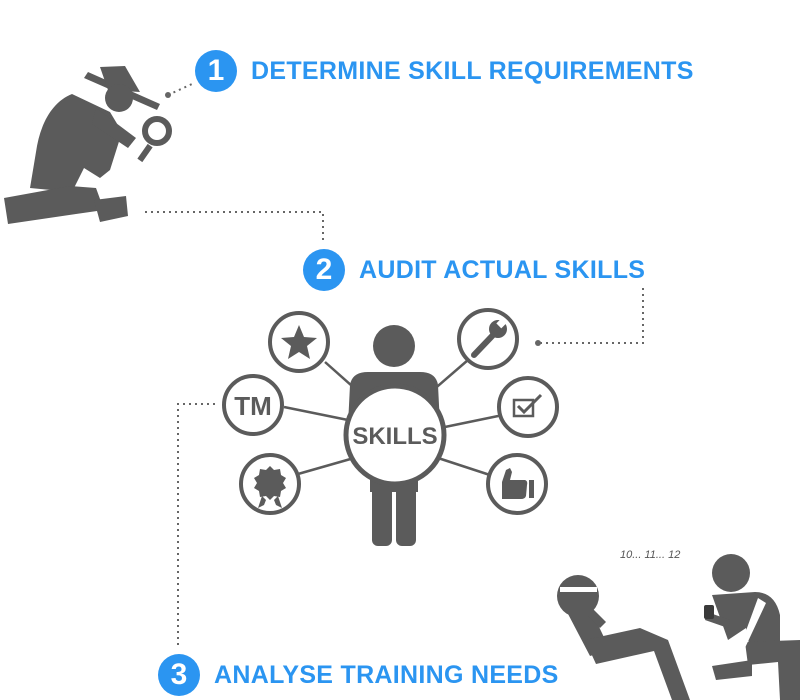 This screenshot has height=700, width=800. I want to click on step-3-label: ANALYSE TRAINING NEEDS, so click(386, 674).